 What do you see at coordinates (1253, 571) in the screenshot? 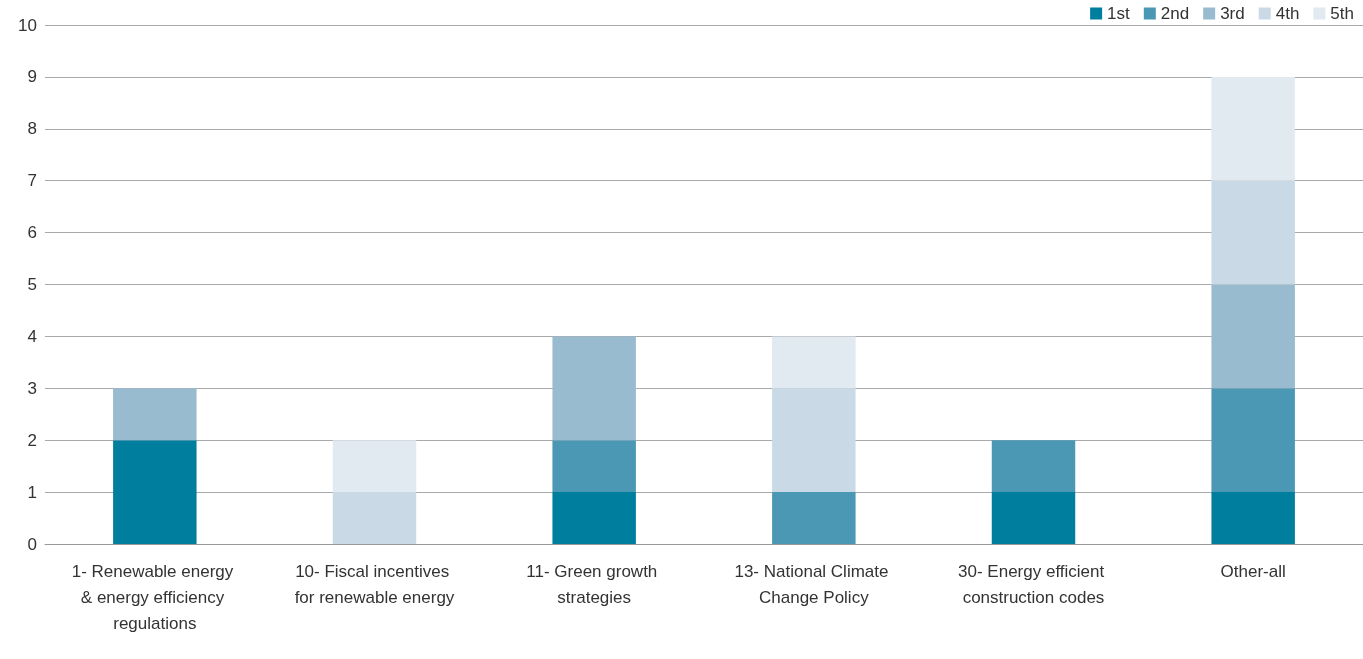
I see `x-tick-label: Other-all` at bounding box center [1253, 571].